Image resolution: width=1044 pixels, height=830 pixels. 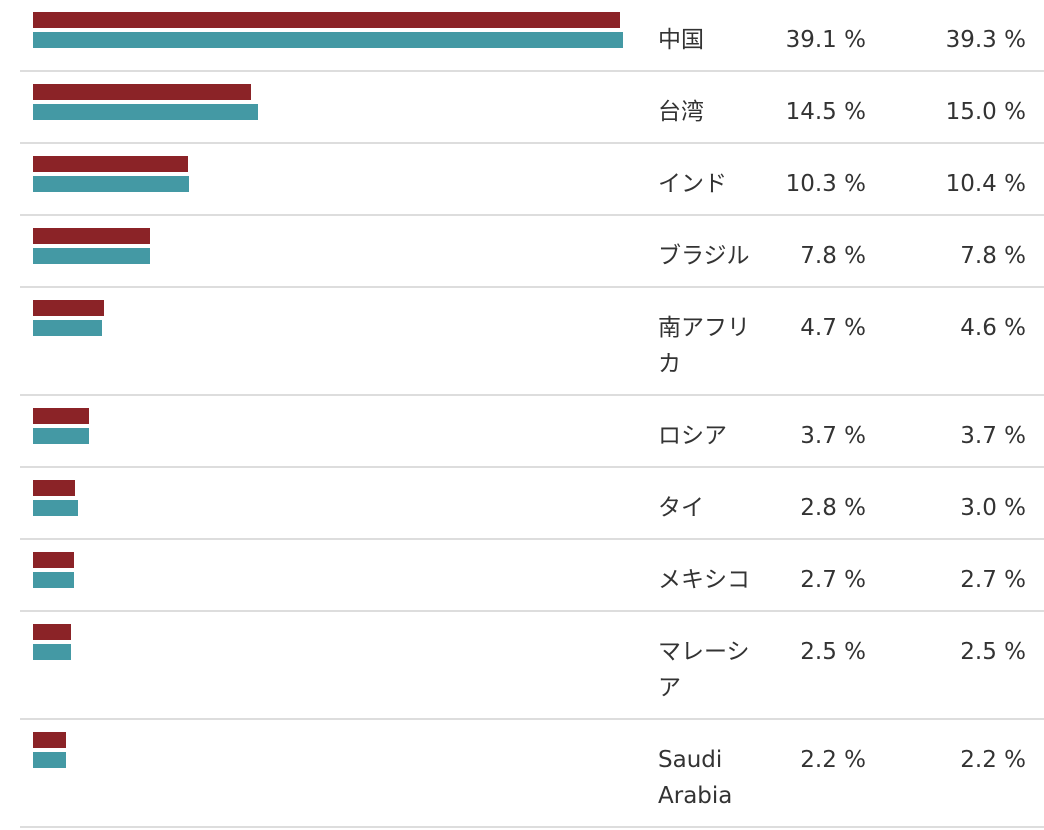 I want to click on value-label-series-2: 3.7 %, so click(x=993, y=436).